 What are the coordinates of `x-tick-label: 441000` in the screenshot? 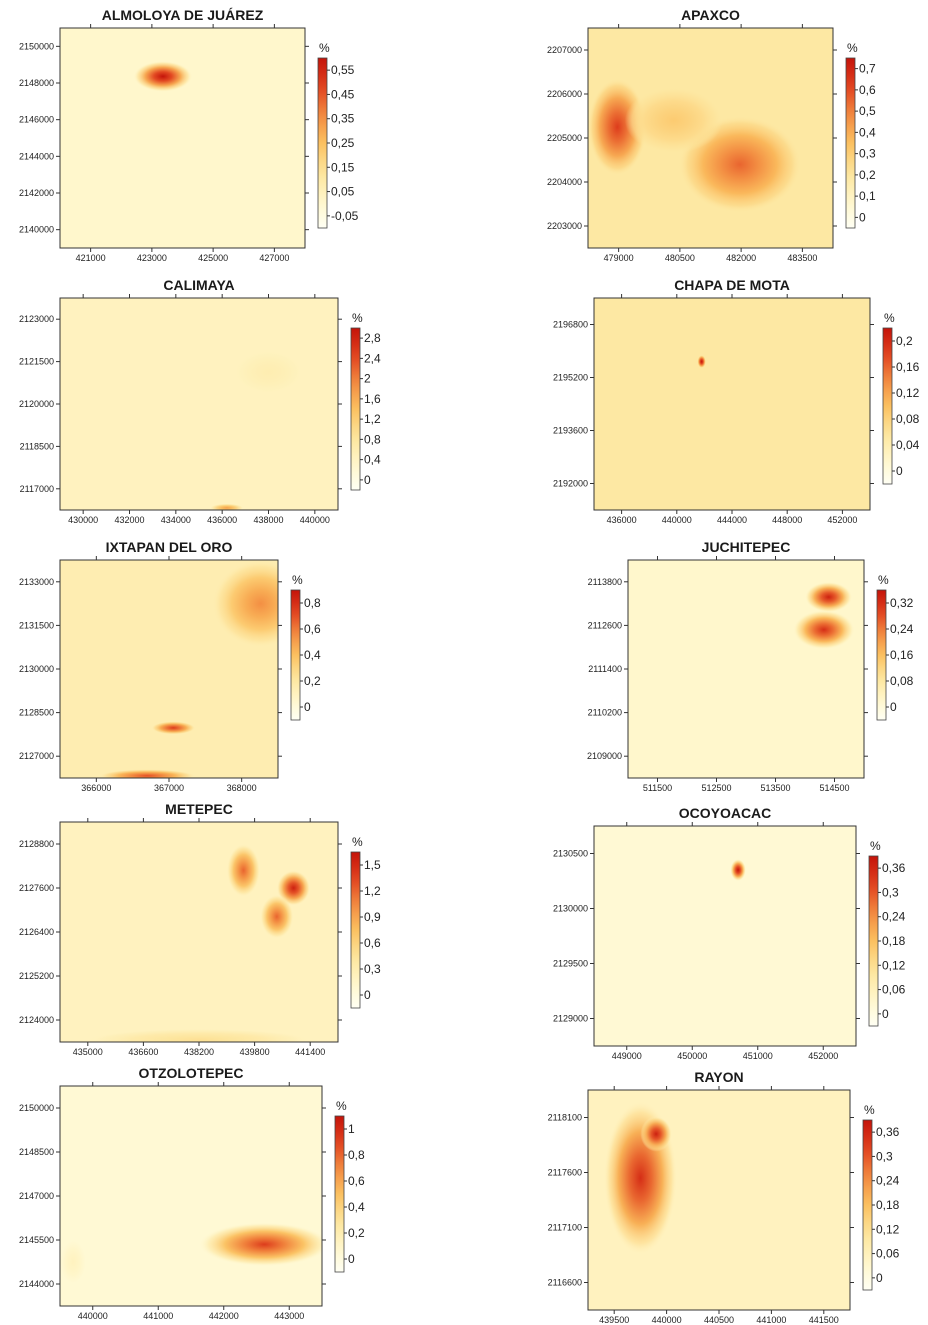 It's located at (158, 1316).